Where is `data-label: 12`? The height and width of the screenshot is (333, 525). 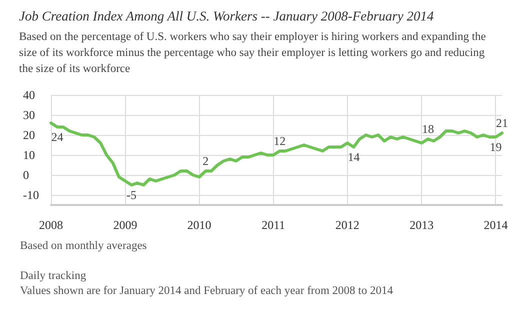 data-label: 12 is located at coordinates (280, 141).